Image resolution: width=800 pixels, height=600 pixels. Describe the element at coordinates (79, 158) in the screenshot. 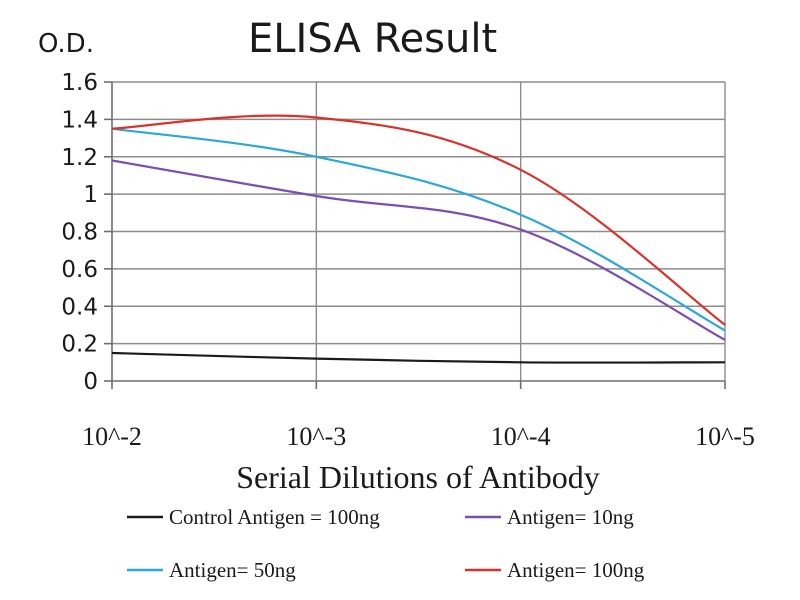

I see `y-tick-label: 1.2` at that location.